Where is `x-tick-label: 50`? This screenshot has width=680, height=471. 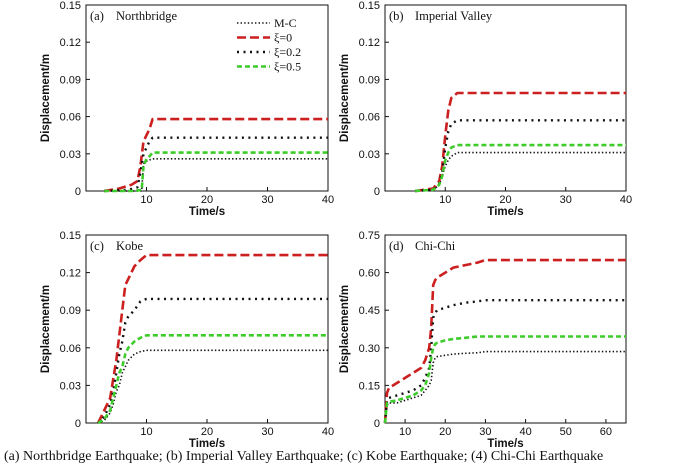 x-tick-label: 50 is located at coordinates (566, 432).